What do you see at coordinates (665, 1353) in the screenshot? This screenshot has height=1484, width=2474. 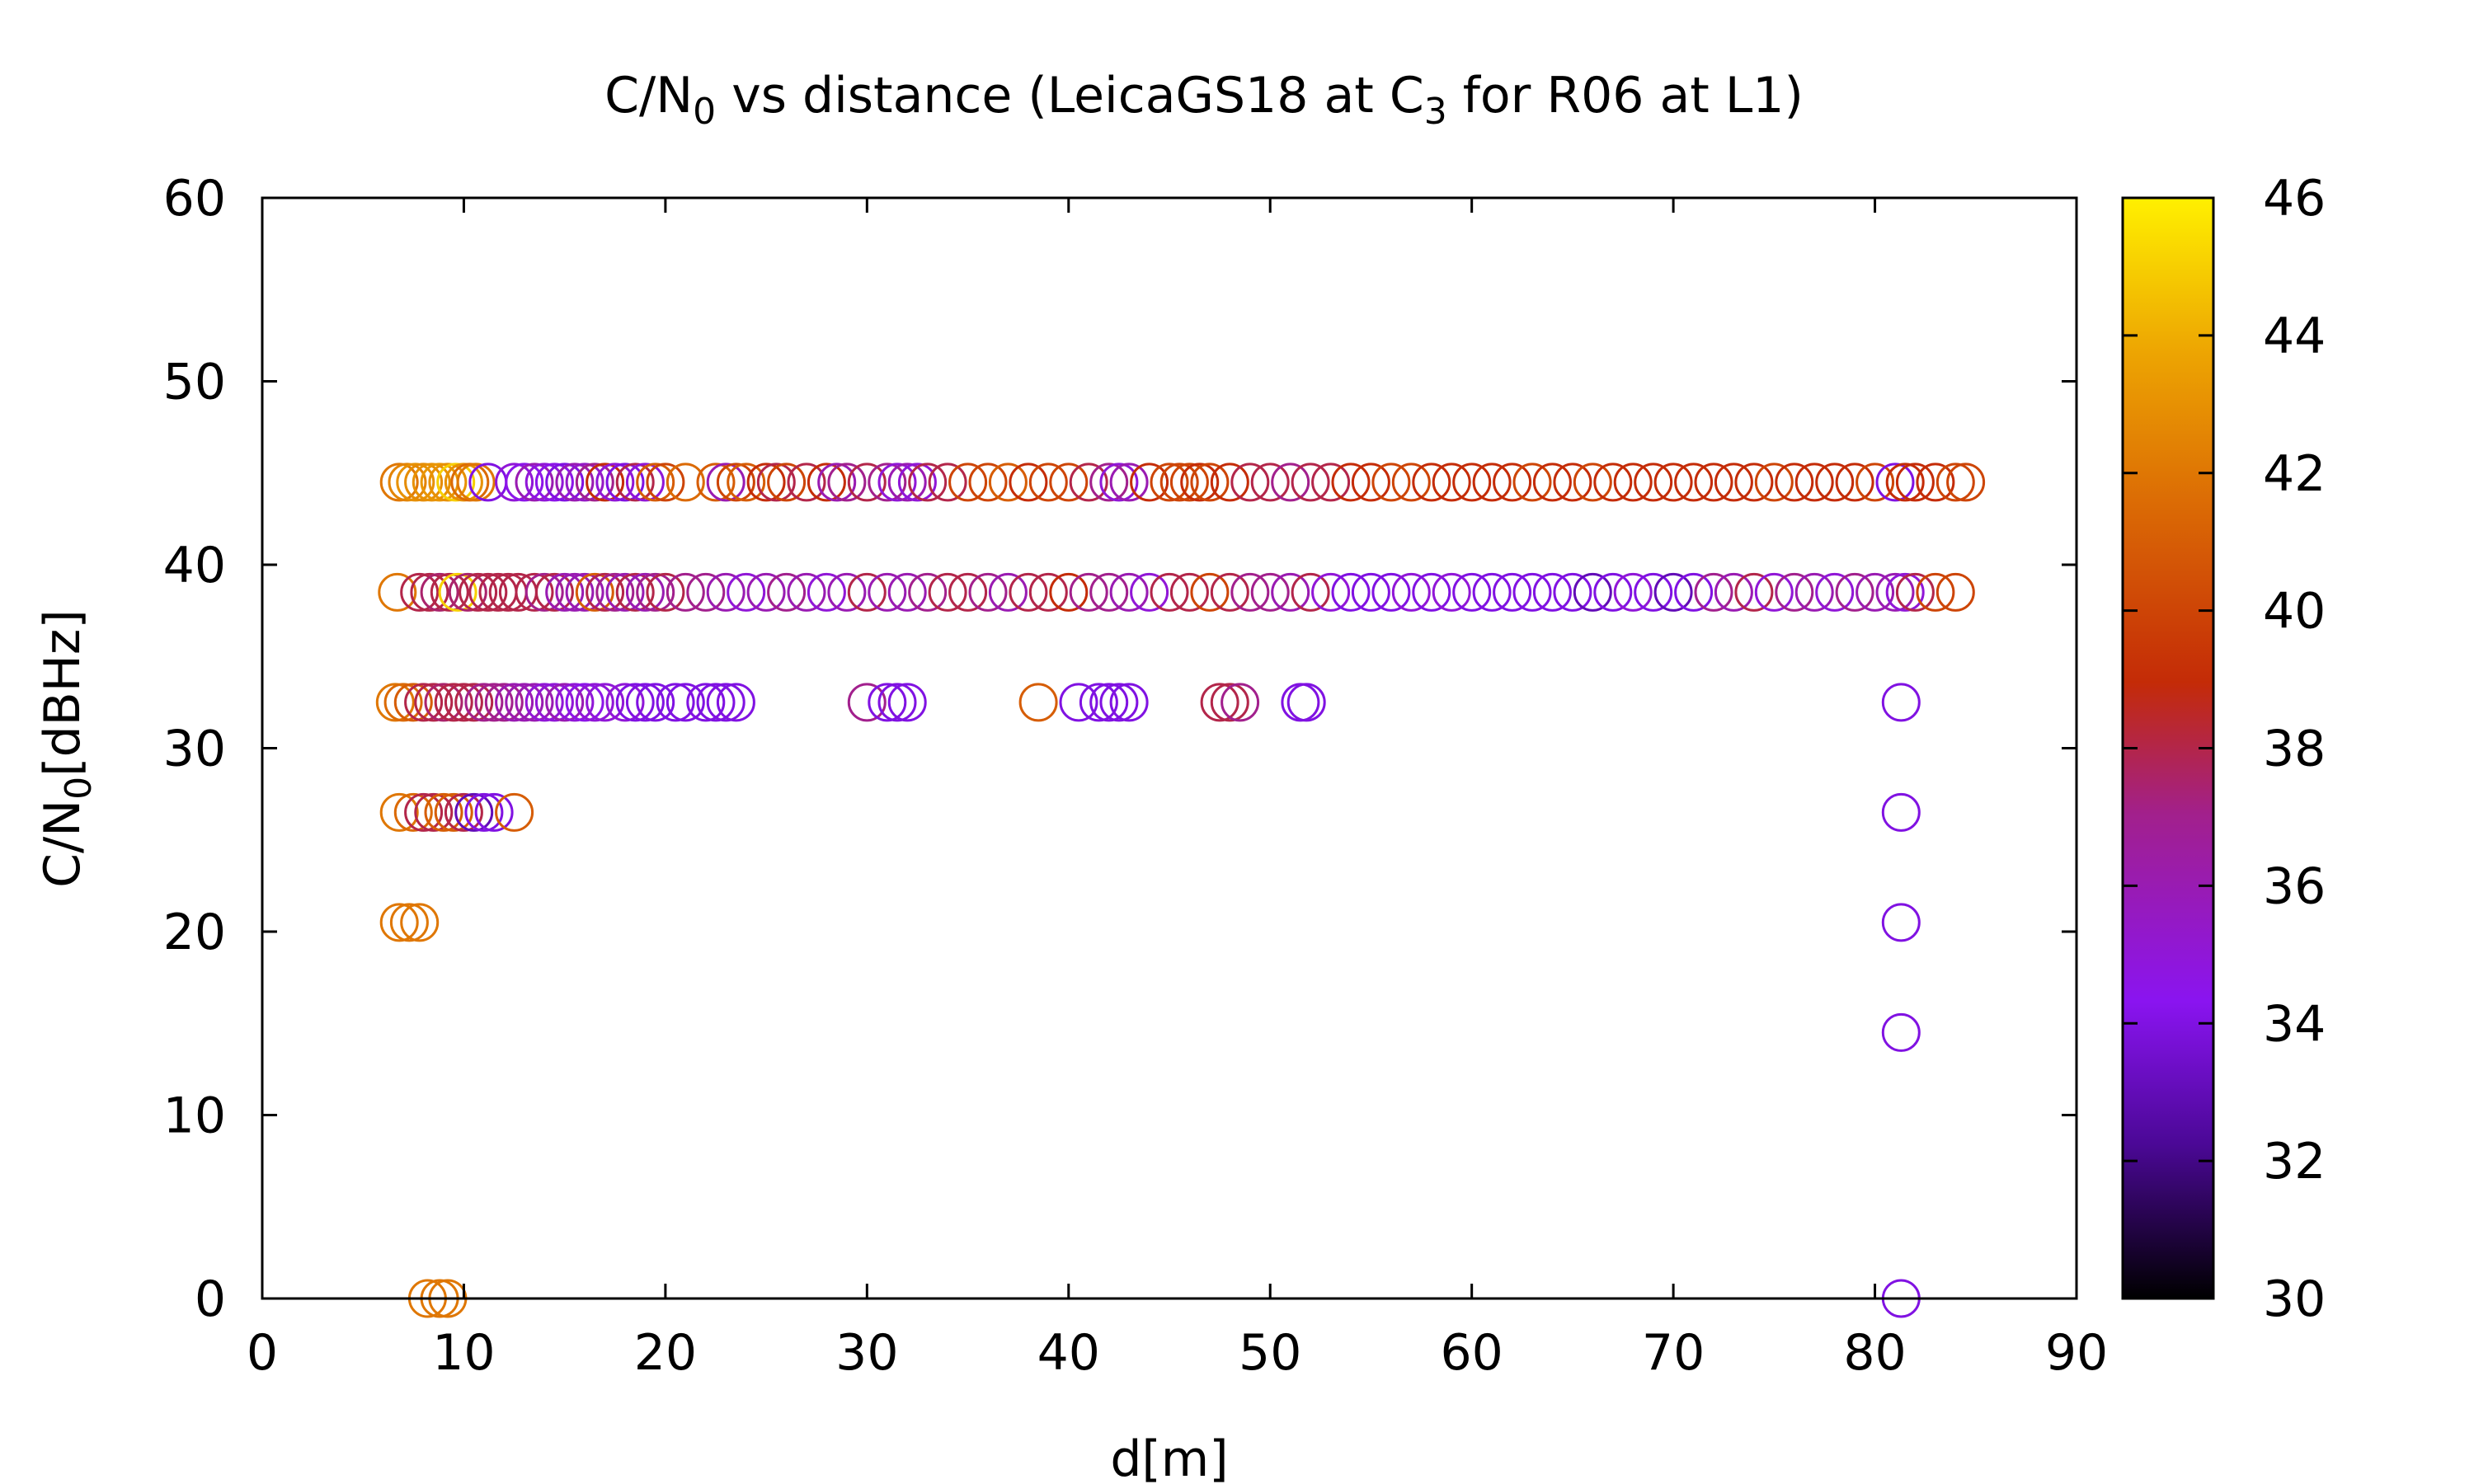 I see `x-tick-label: 20` at bounding box center [665, 1353].